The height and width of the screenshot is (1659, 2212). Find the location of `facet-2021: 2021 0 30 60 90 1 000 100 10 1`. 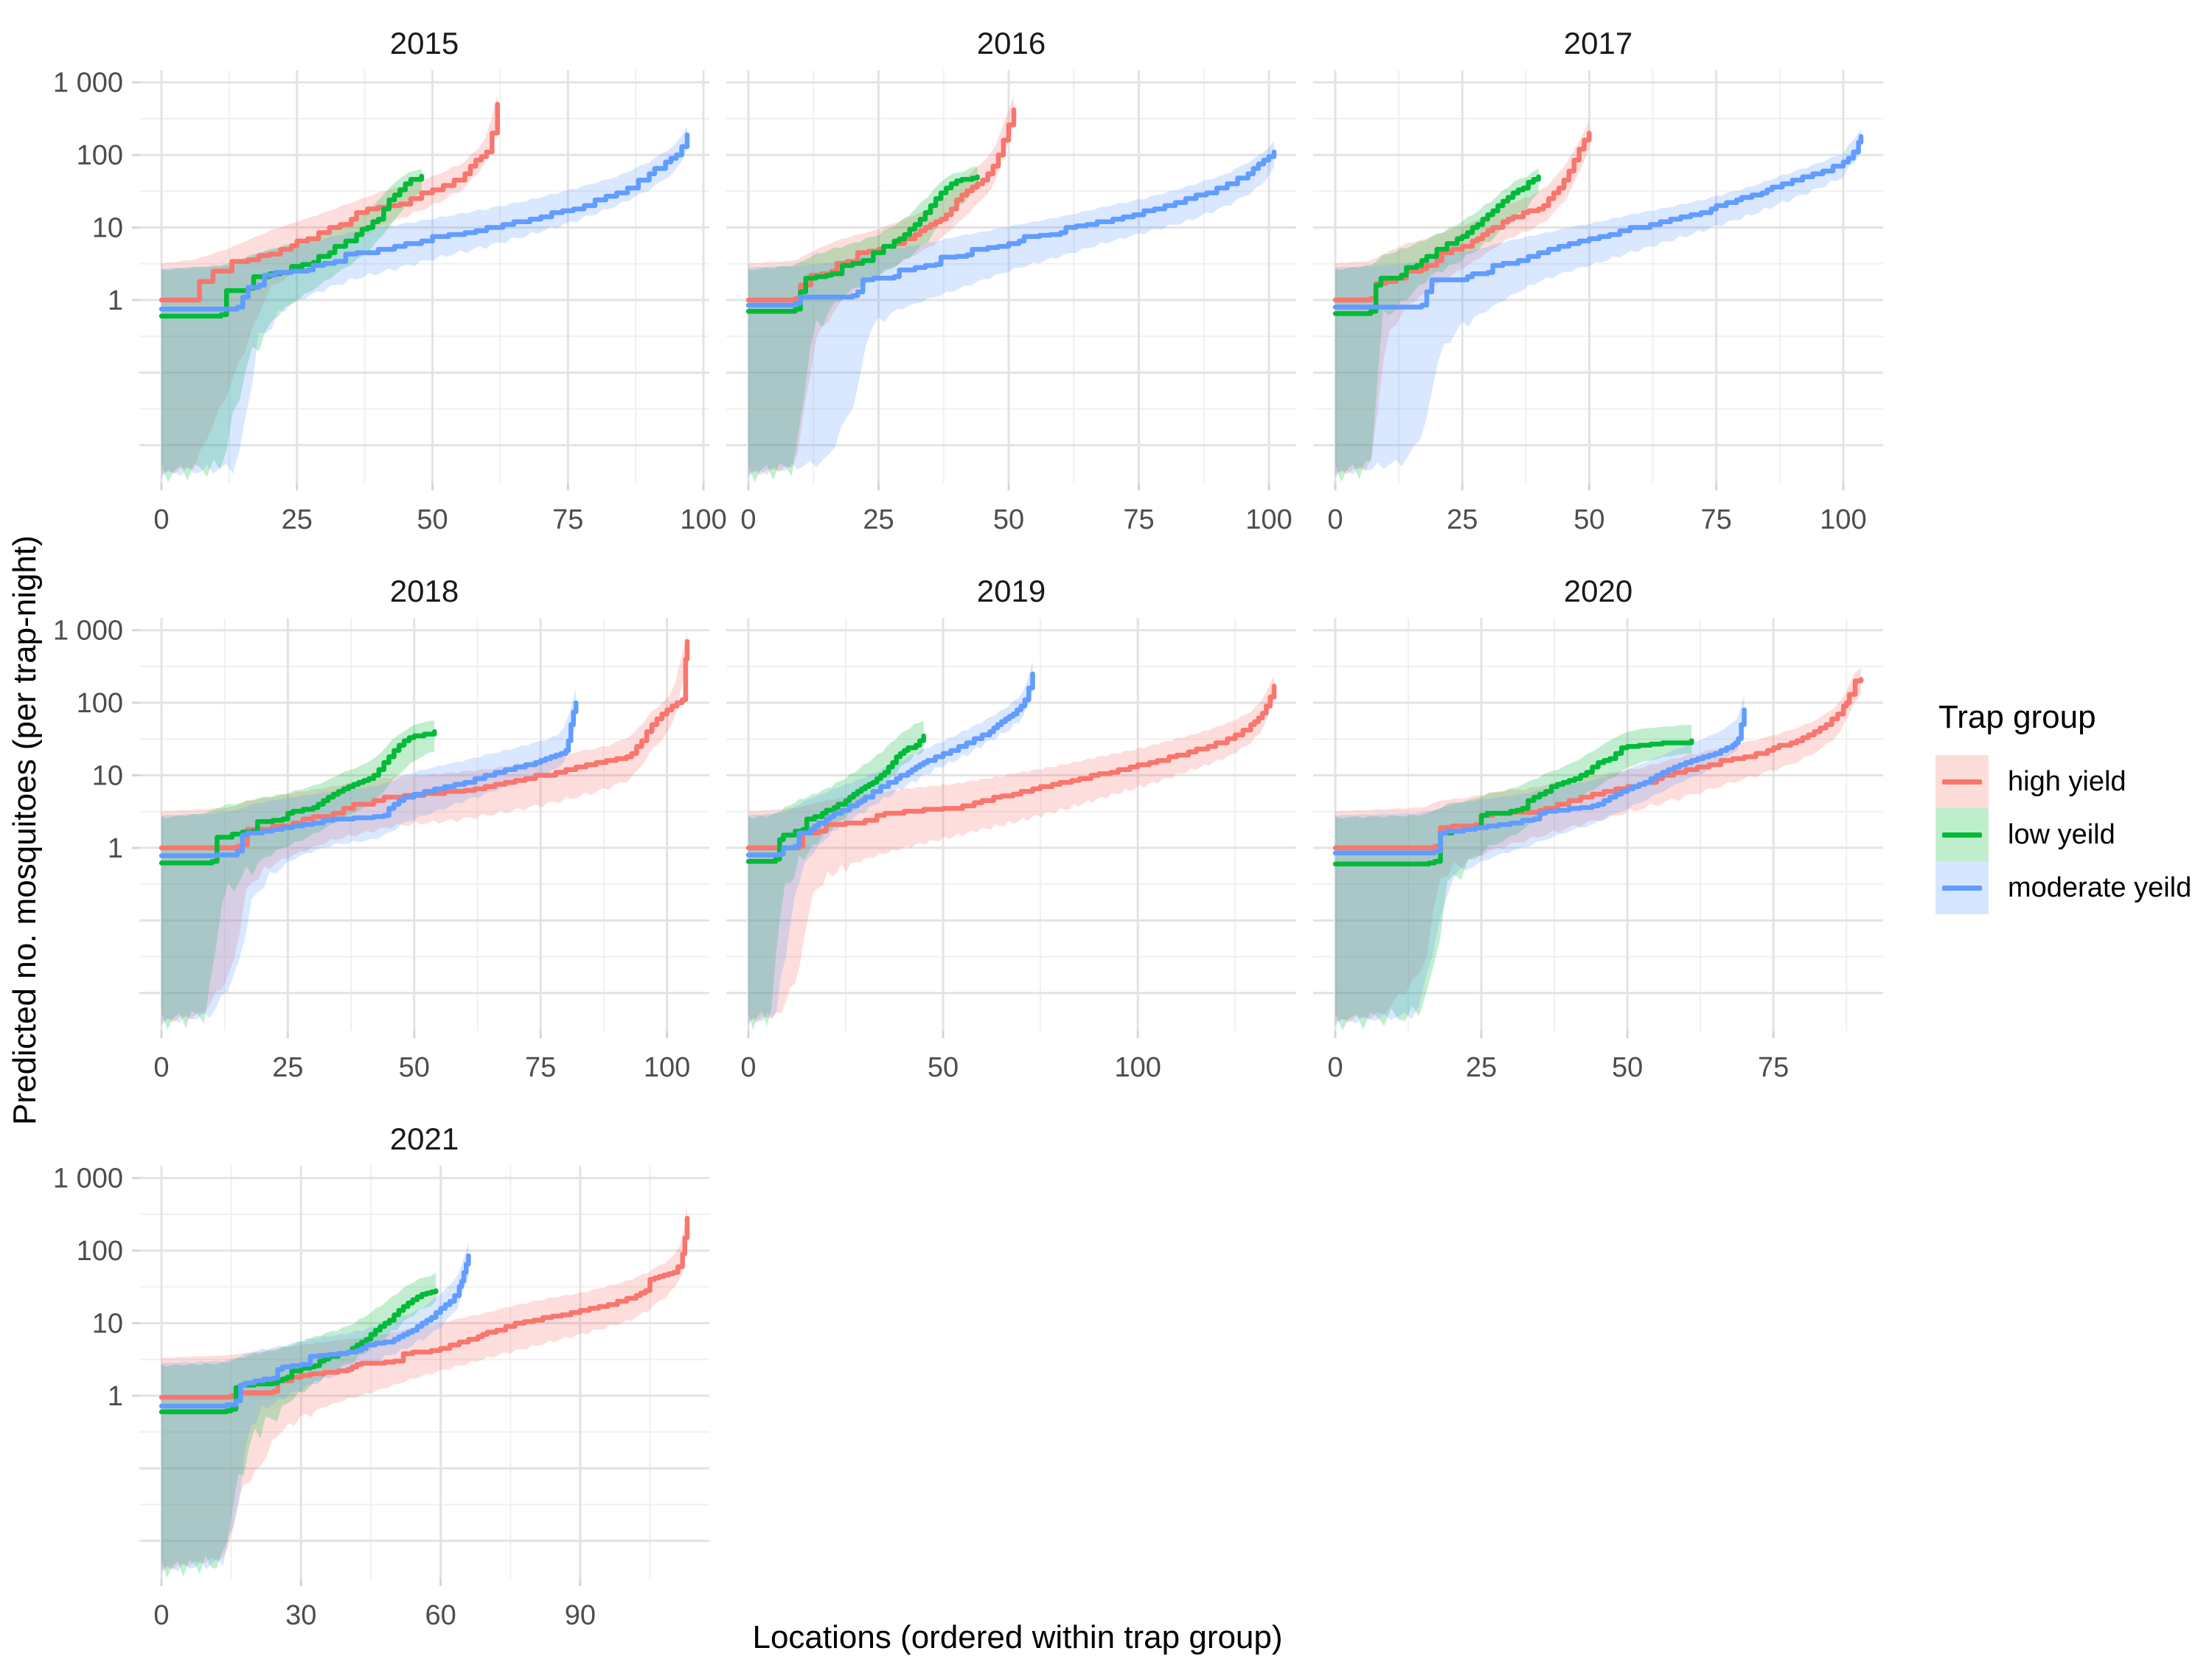

facet-2021: 2021 0 30 60 90 1 000 100 10 1 is located at coordinates (381, 1376).